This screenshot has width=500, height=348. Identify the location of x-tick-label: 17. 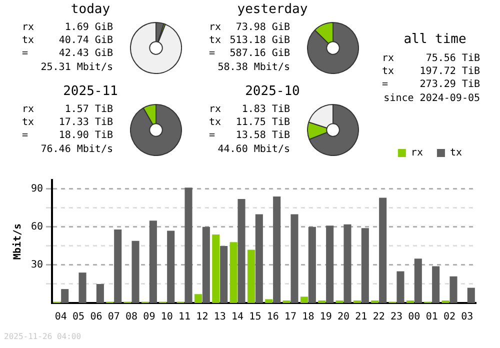
(290, 317).